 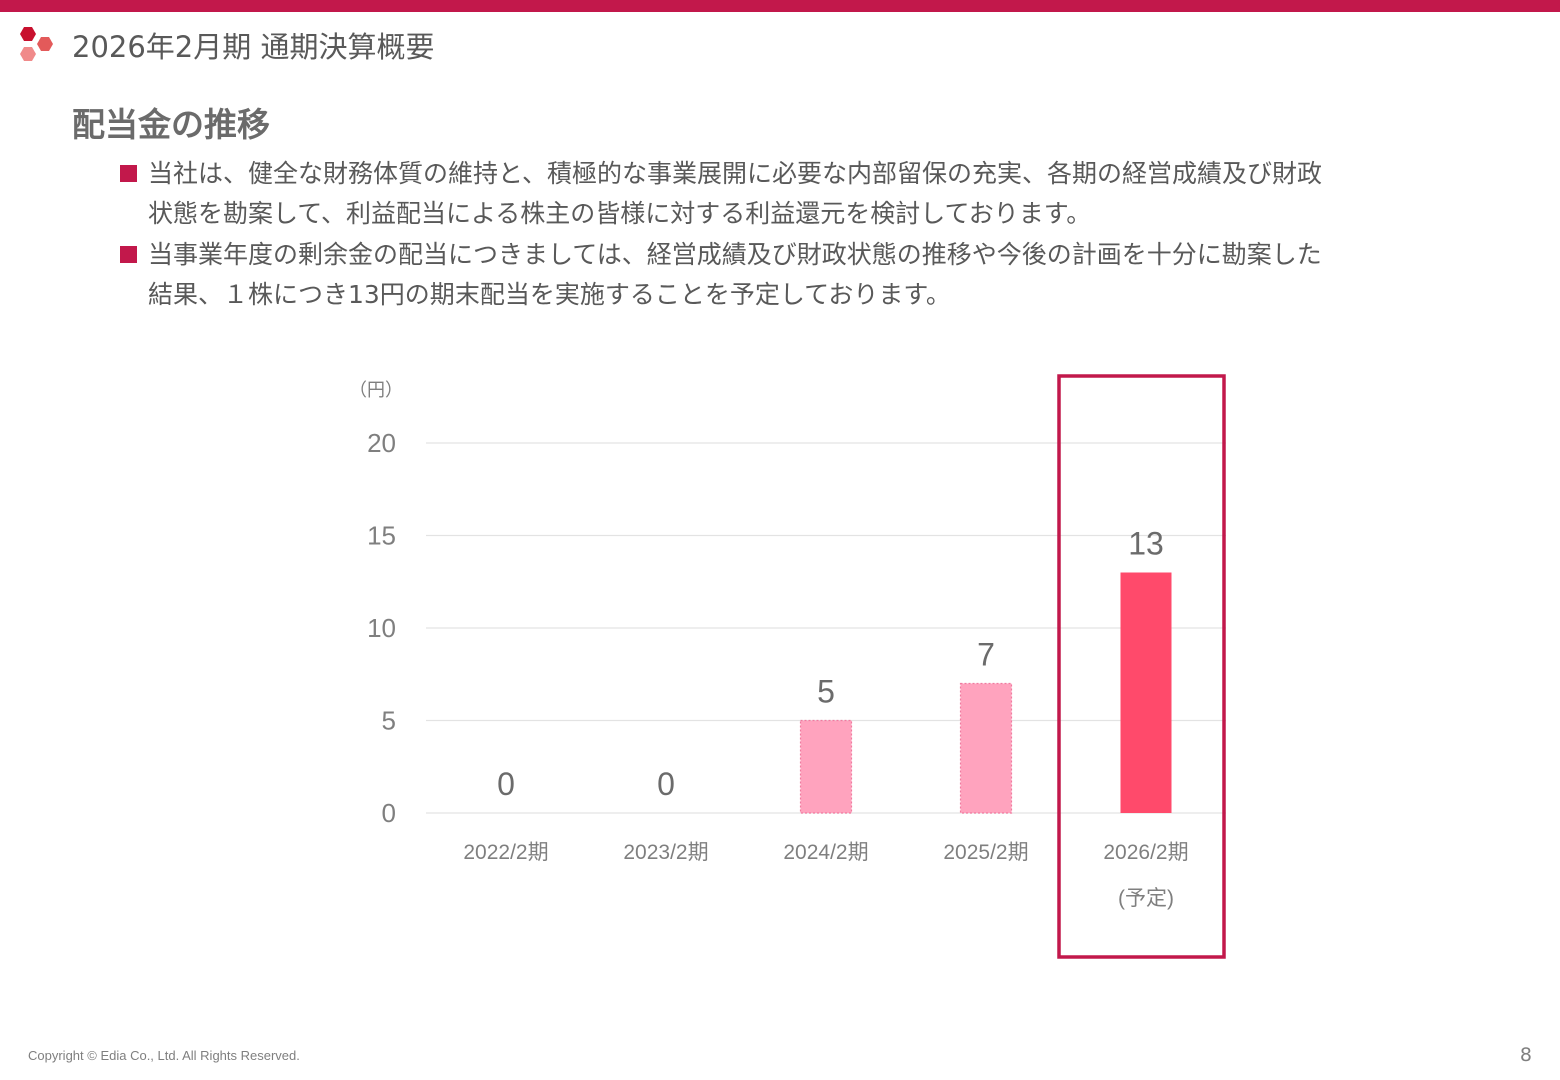 I want to click on company-logo-icon, so click(x=36, y=44).